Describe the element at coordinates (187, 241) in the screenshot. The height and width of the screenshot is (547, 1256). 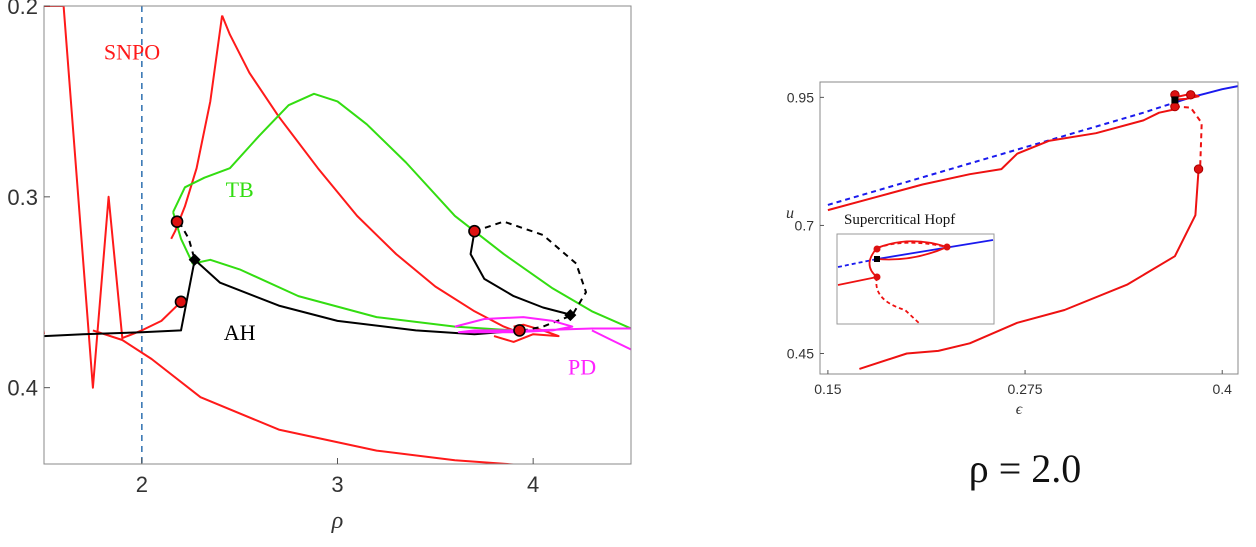
I see `series-ah-dashed` at that location.